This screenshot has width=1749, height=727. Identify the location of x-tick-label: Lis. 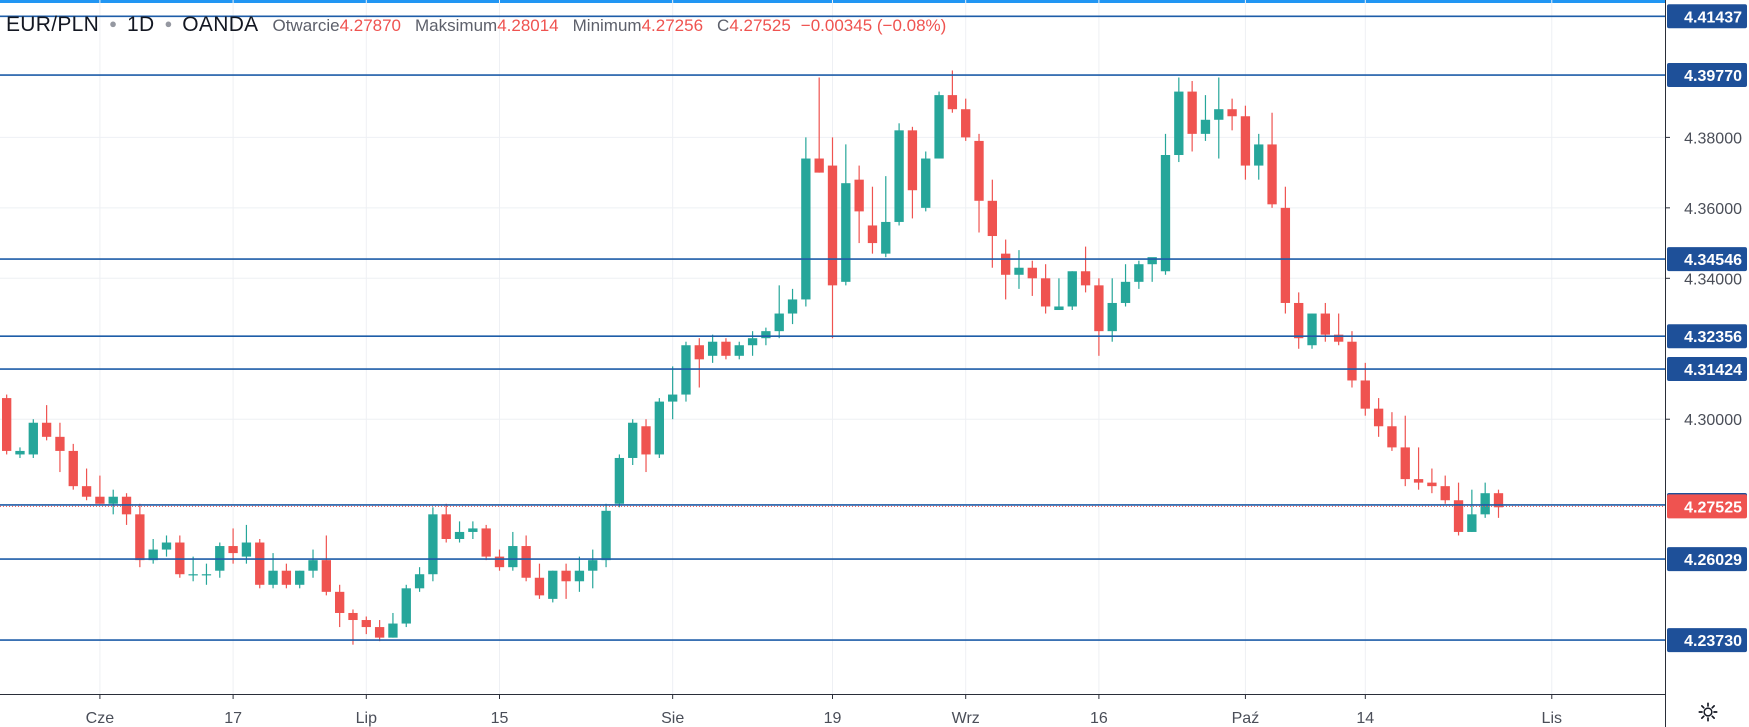
(1552, 718).